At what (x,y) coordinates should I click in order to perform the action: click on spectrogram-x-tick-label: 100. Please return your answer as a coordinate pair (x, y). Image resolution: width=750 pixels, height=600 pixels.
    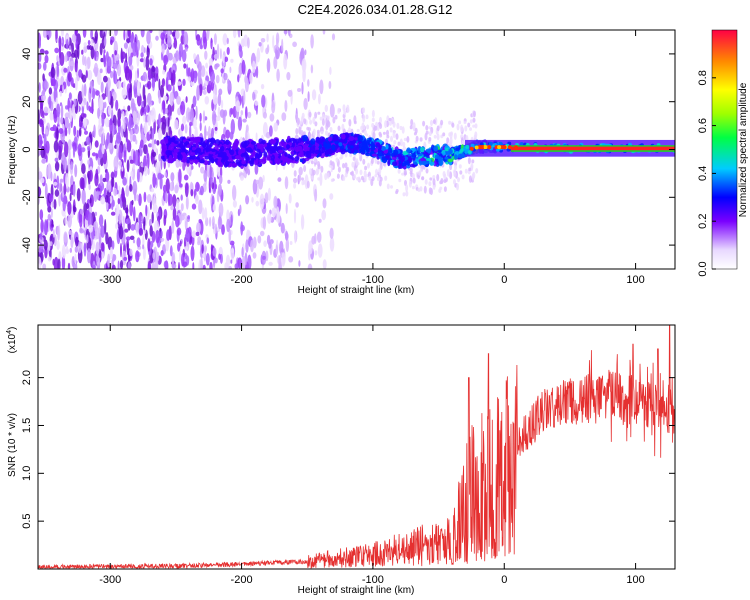
    Looking at the image, I should click on (635, 280).